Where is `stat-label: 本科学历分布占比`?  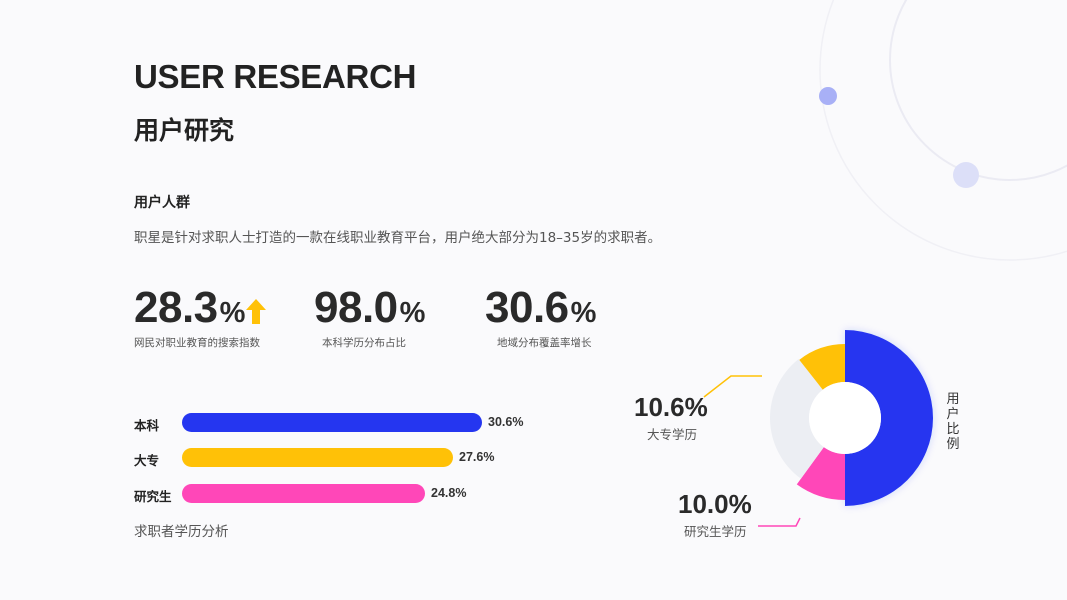
stat-label: 本科学历分布占比 is located at coordinates (364, 343).